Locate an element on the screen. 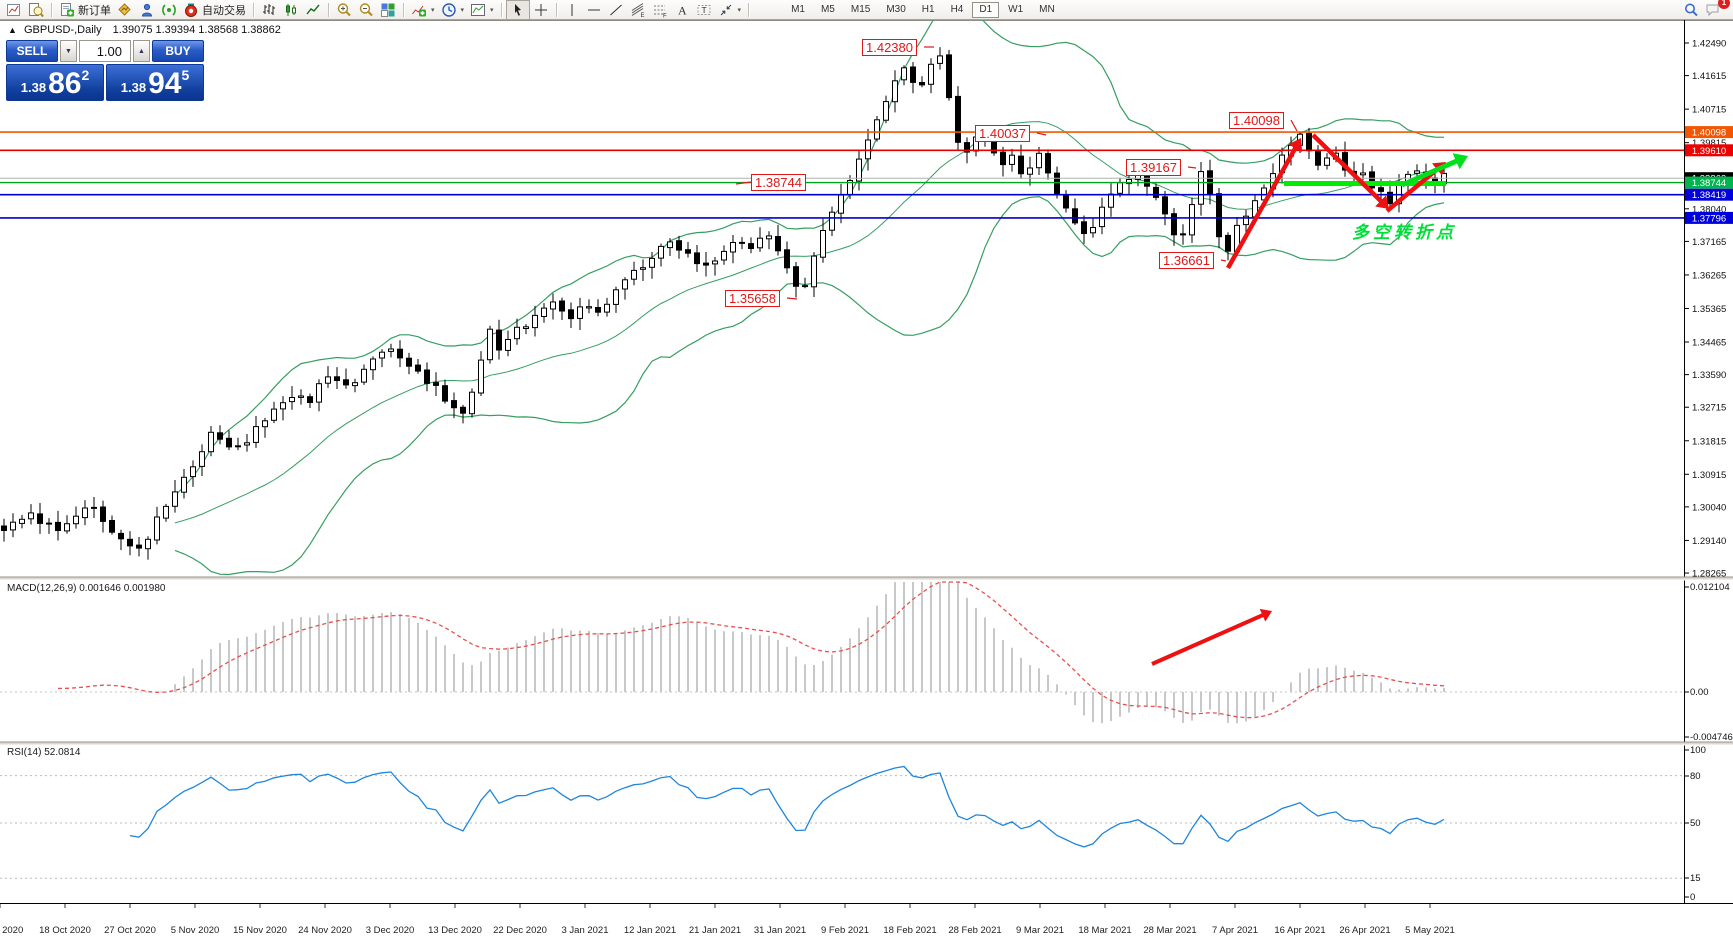 The width and height of the screenshot is (1733, 940). svg-text: 5 May 2021 is located at coordinates (1430, 930).